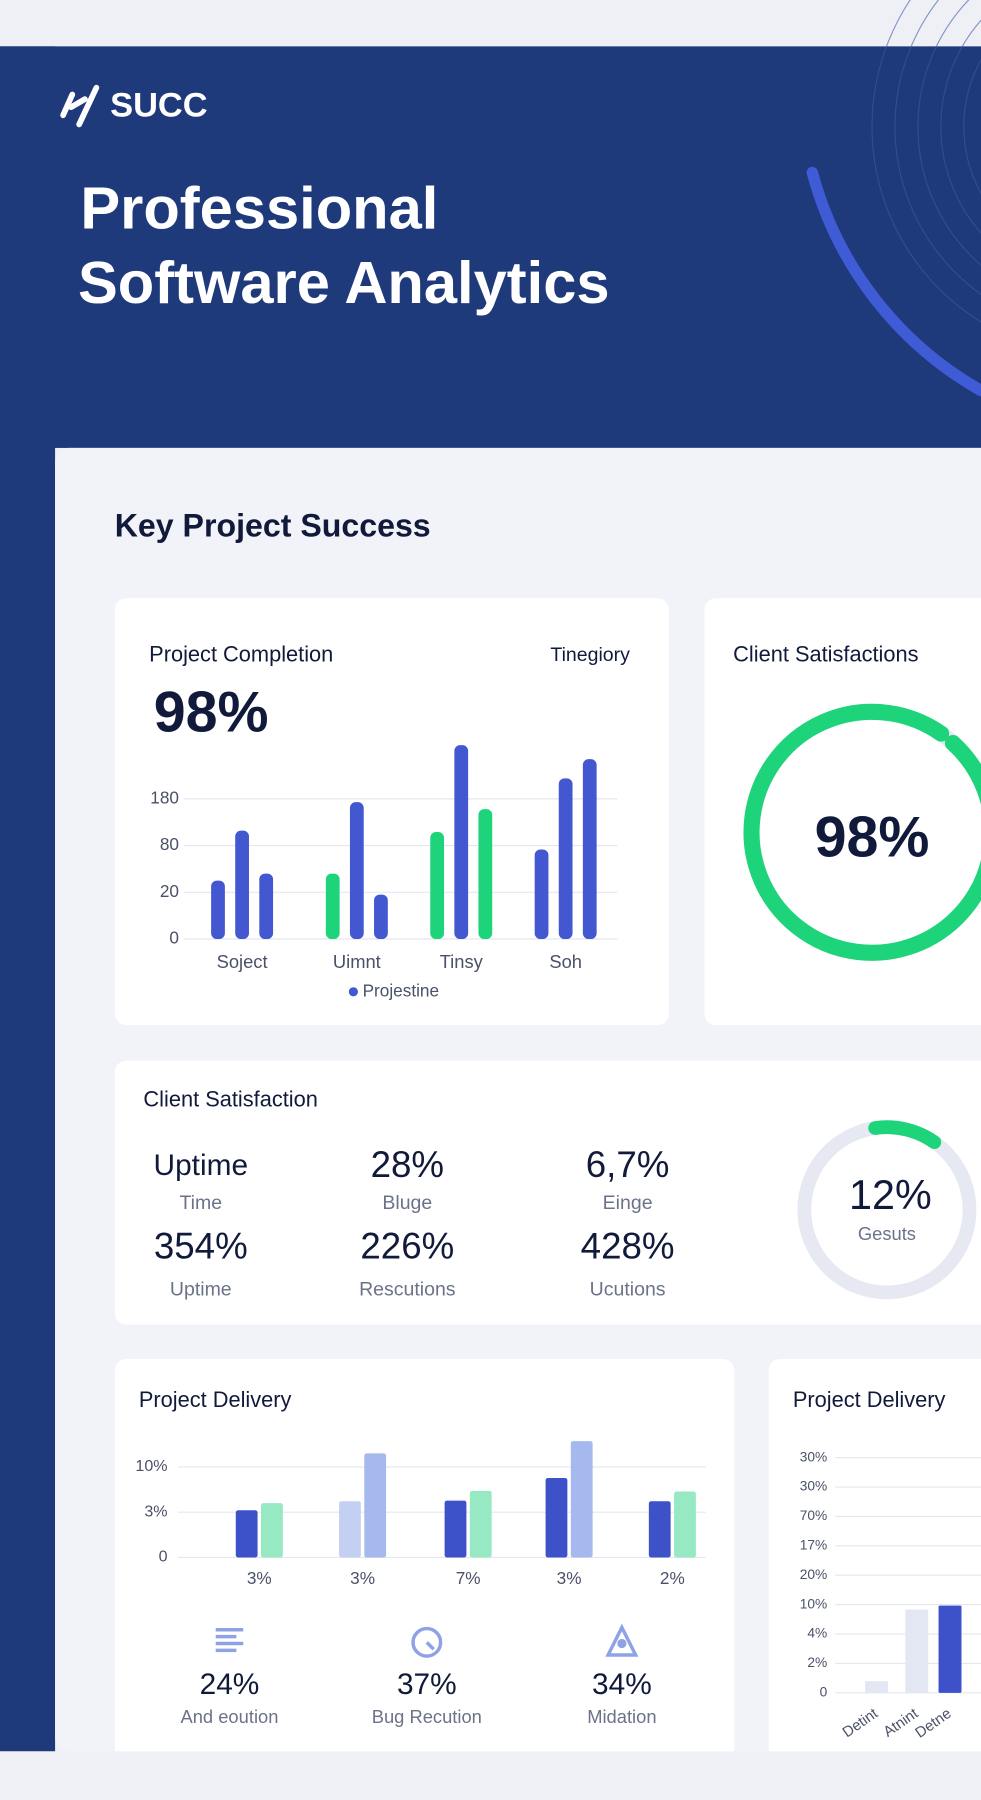 The width and height of the screenshot is (981, 1800). What do you see at coordinates (462, 961) in the screenshot?
I see `x-tick-label: Tinsy` at bounding box center [462, 961].